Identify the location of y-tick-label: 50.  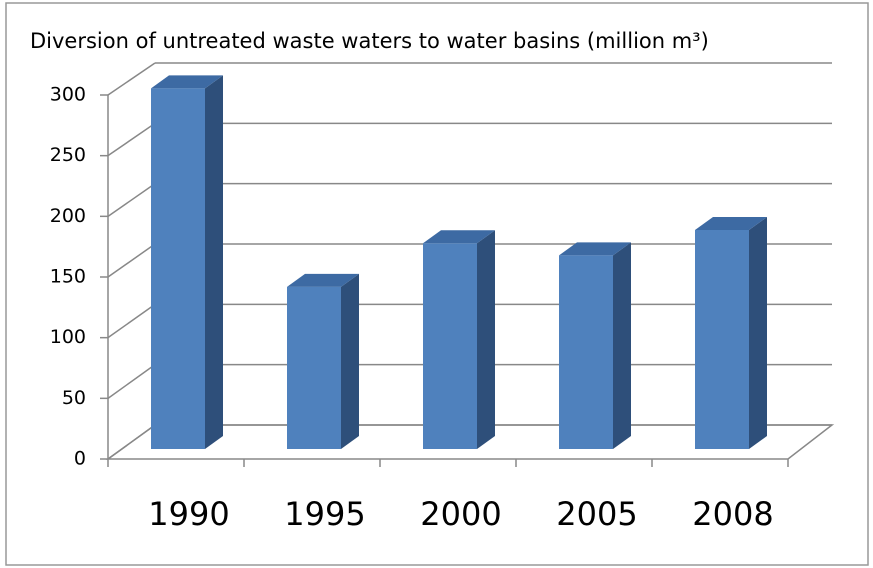
(74, 398).